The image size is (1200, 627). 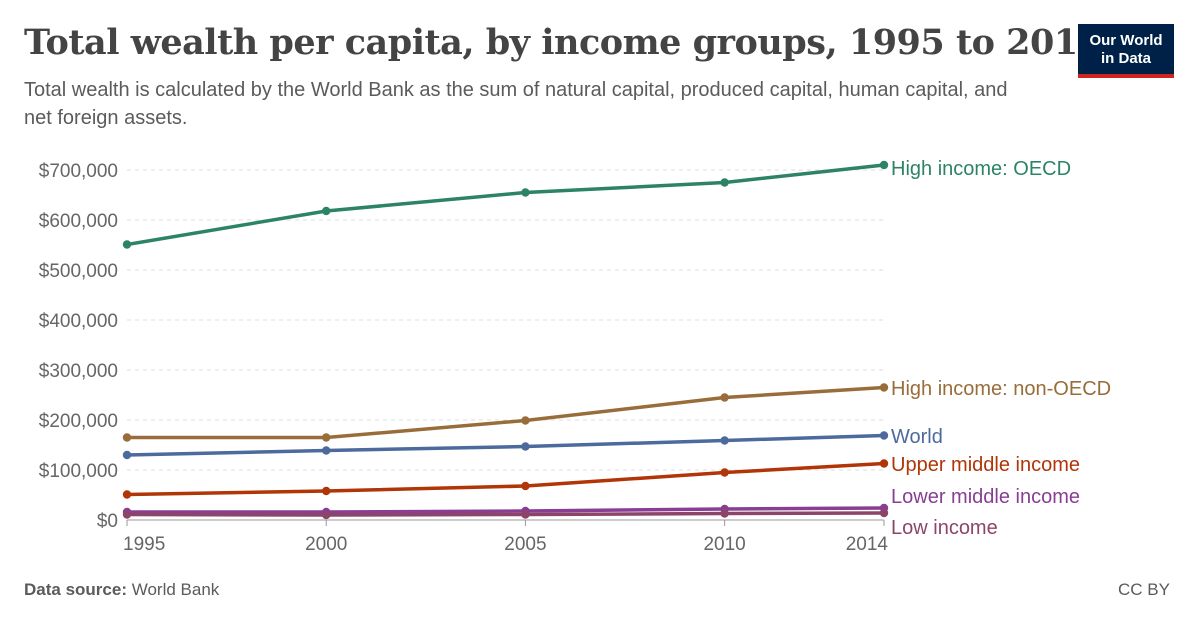 What do you see at coordinates (78, 321) in the screenshot?
I see `y-tick-label: $400,000` at bounding box center [78, 321].